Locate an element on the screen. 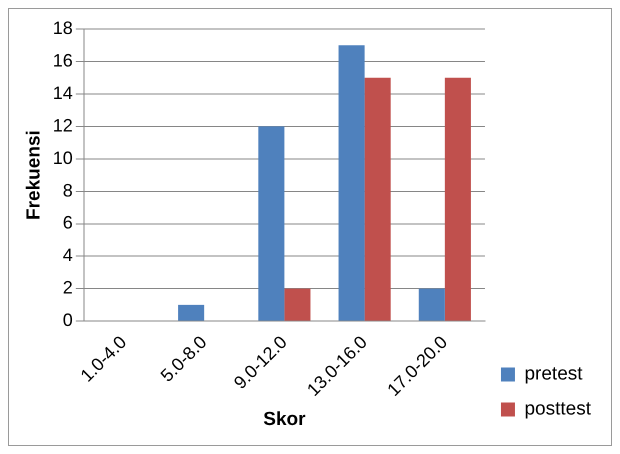  y-tick-label: 18 is located at coordinates (62, 28).